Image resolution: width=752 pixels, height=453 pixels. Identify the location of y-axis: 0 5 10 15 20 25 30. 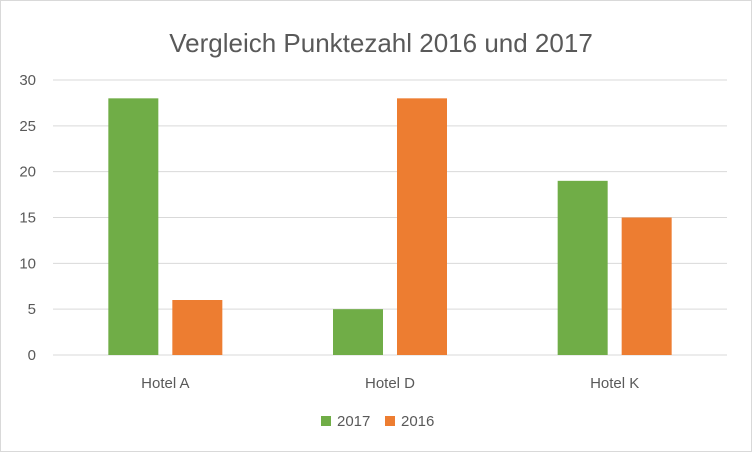
(27, 218).